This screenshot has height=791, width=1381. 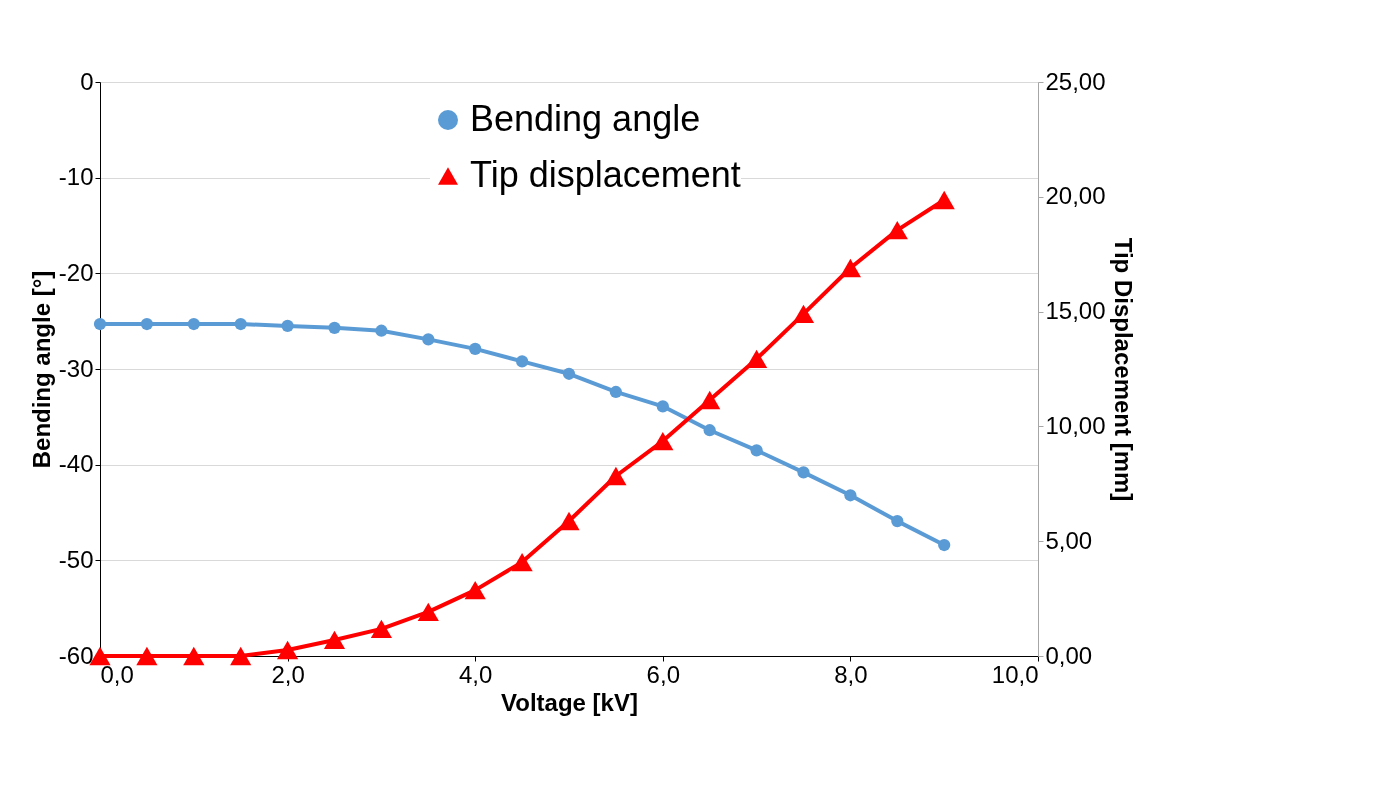 What do you see at coordinates (585, 118) in the screenshot?
I see `legend-label: Bending angle` at bounding box center [585, 118].